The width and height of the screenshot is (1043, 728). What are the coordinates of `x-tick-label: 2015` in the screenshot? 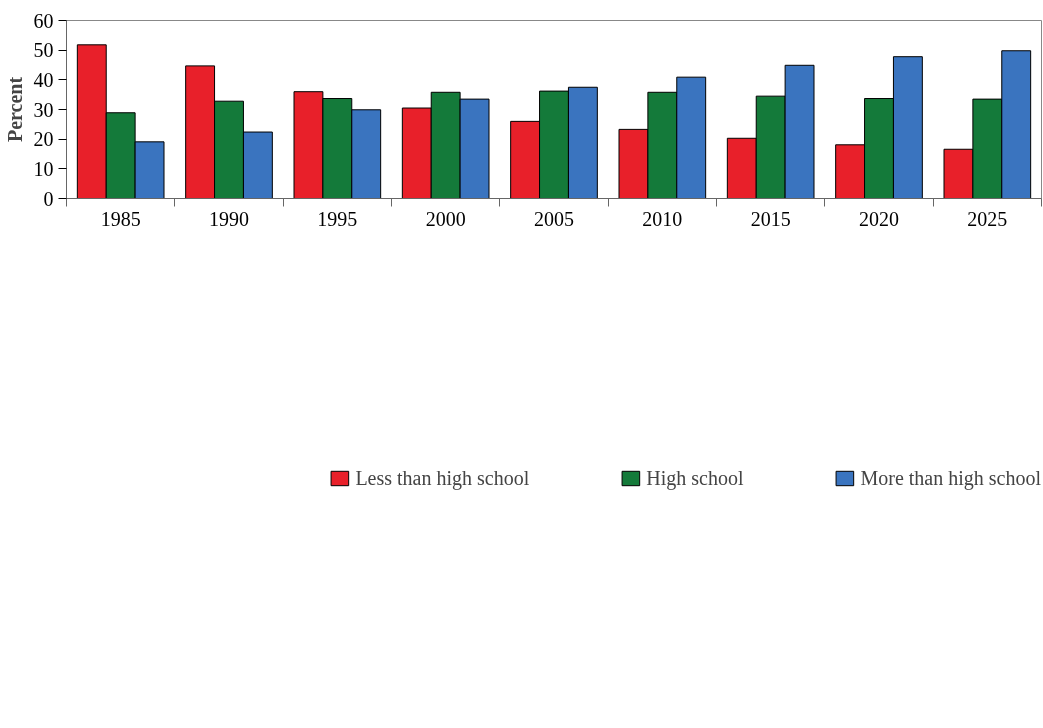 It's located at (770, 218).